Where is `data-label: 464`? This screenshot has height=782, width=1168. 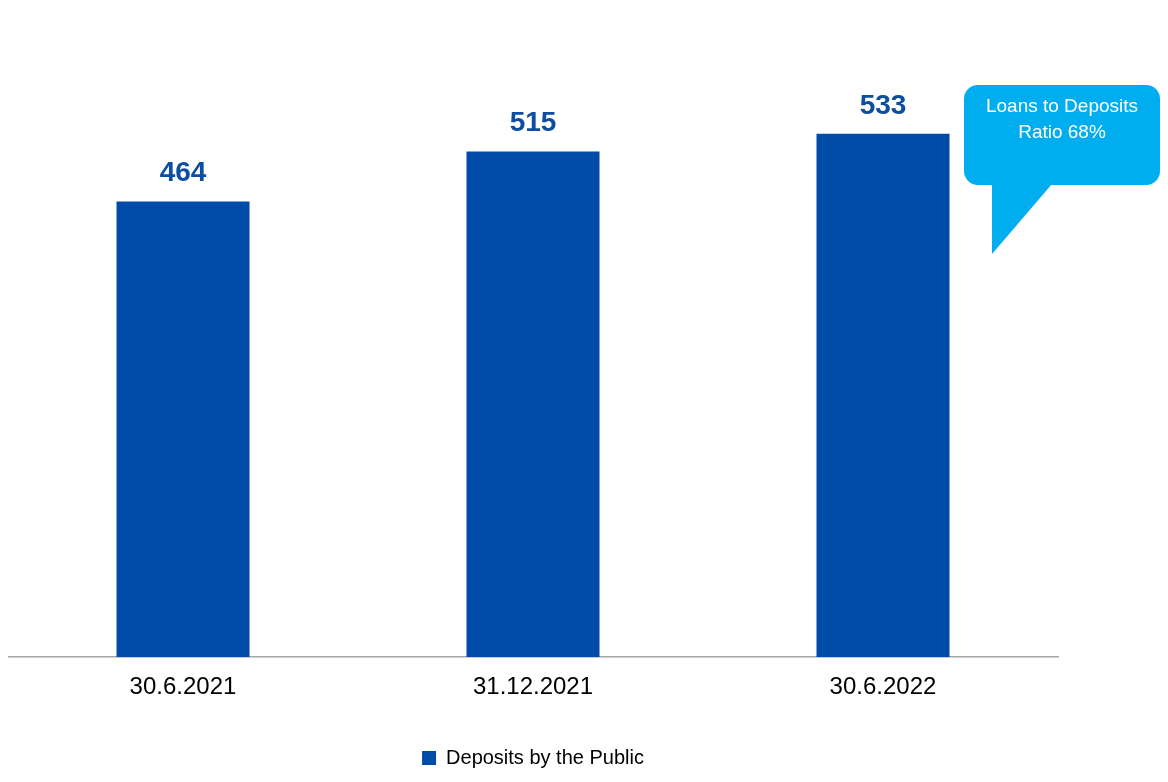
data-label: 464 is located at coordinates (183, 172).